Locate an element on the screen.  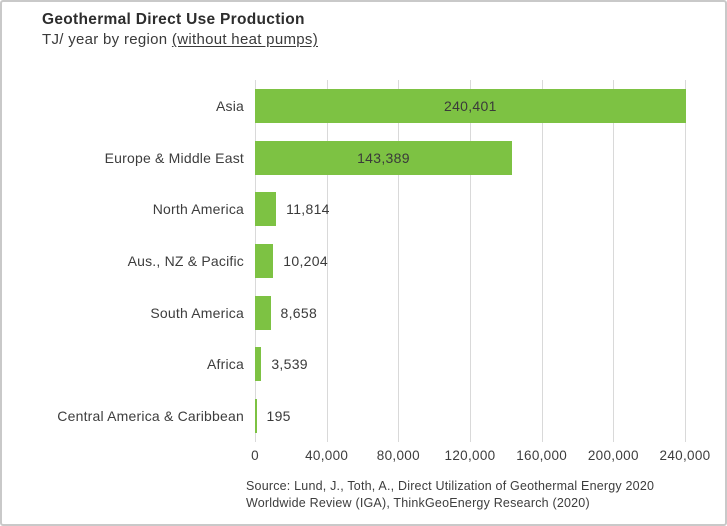
bar-row: North America 11,814 is located at coordinates (419, 209).